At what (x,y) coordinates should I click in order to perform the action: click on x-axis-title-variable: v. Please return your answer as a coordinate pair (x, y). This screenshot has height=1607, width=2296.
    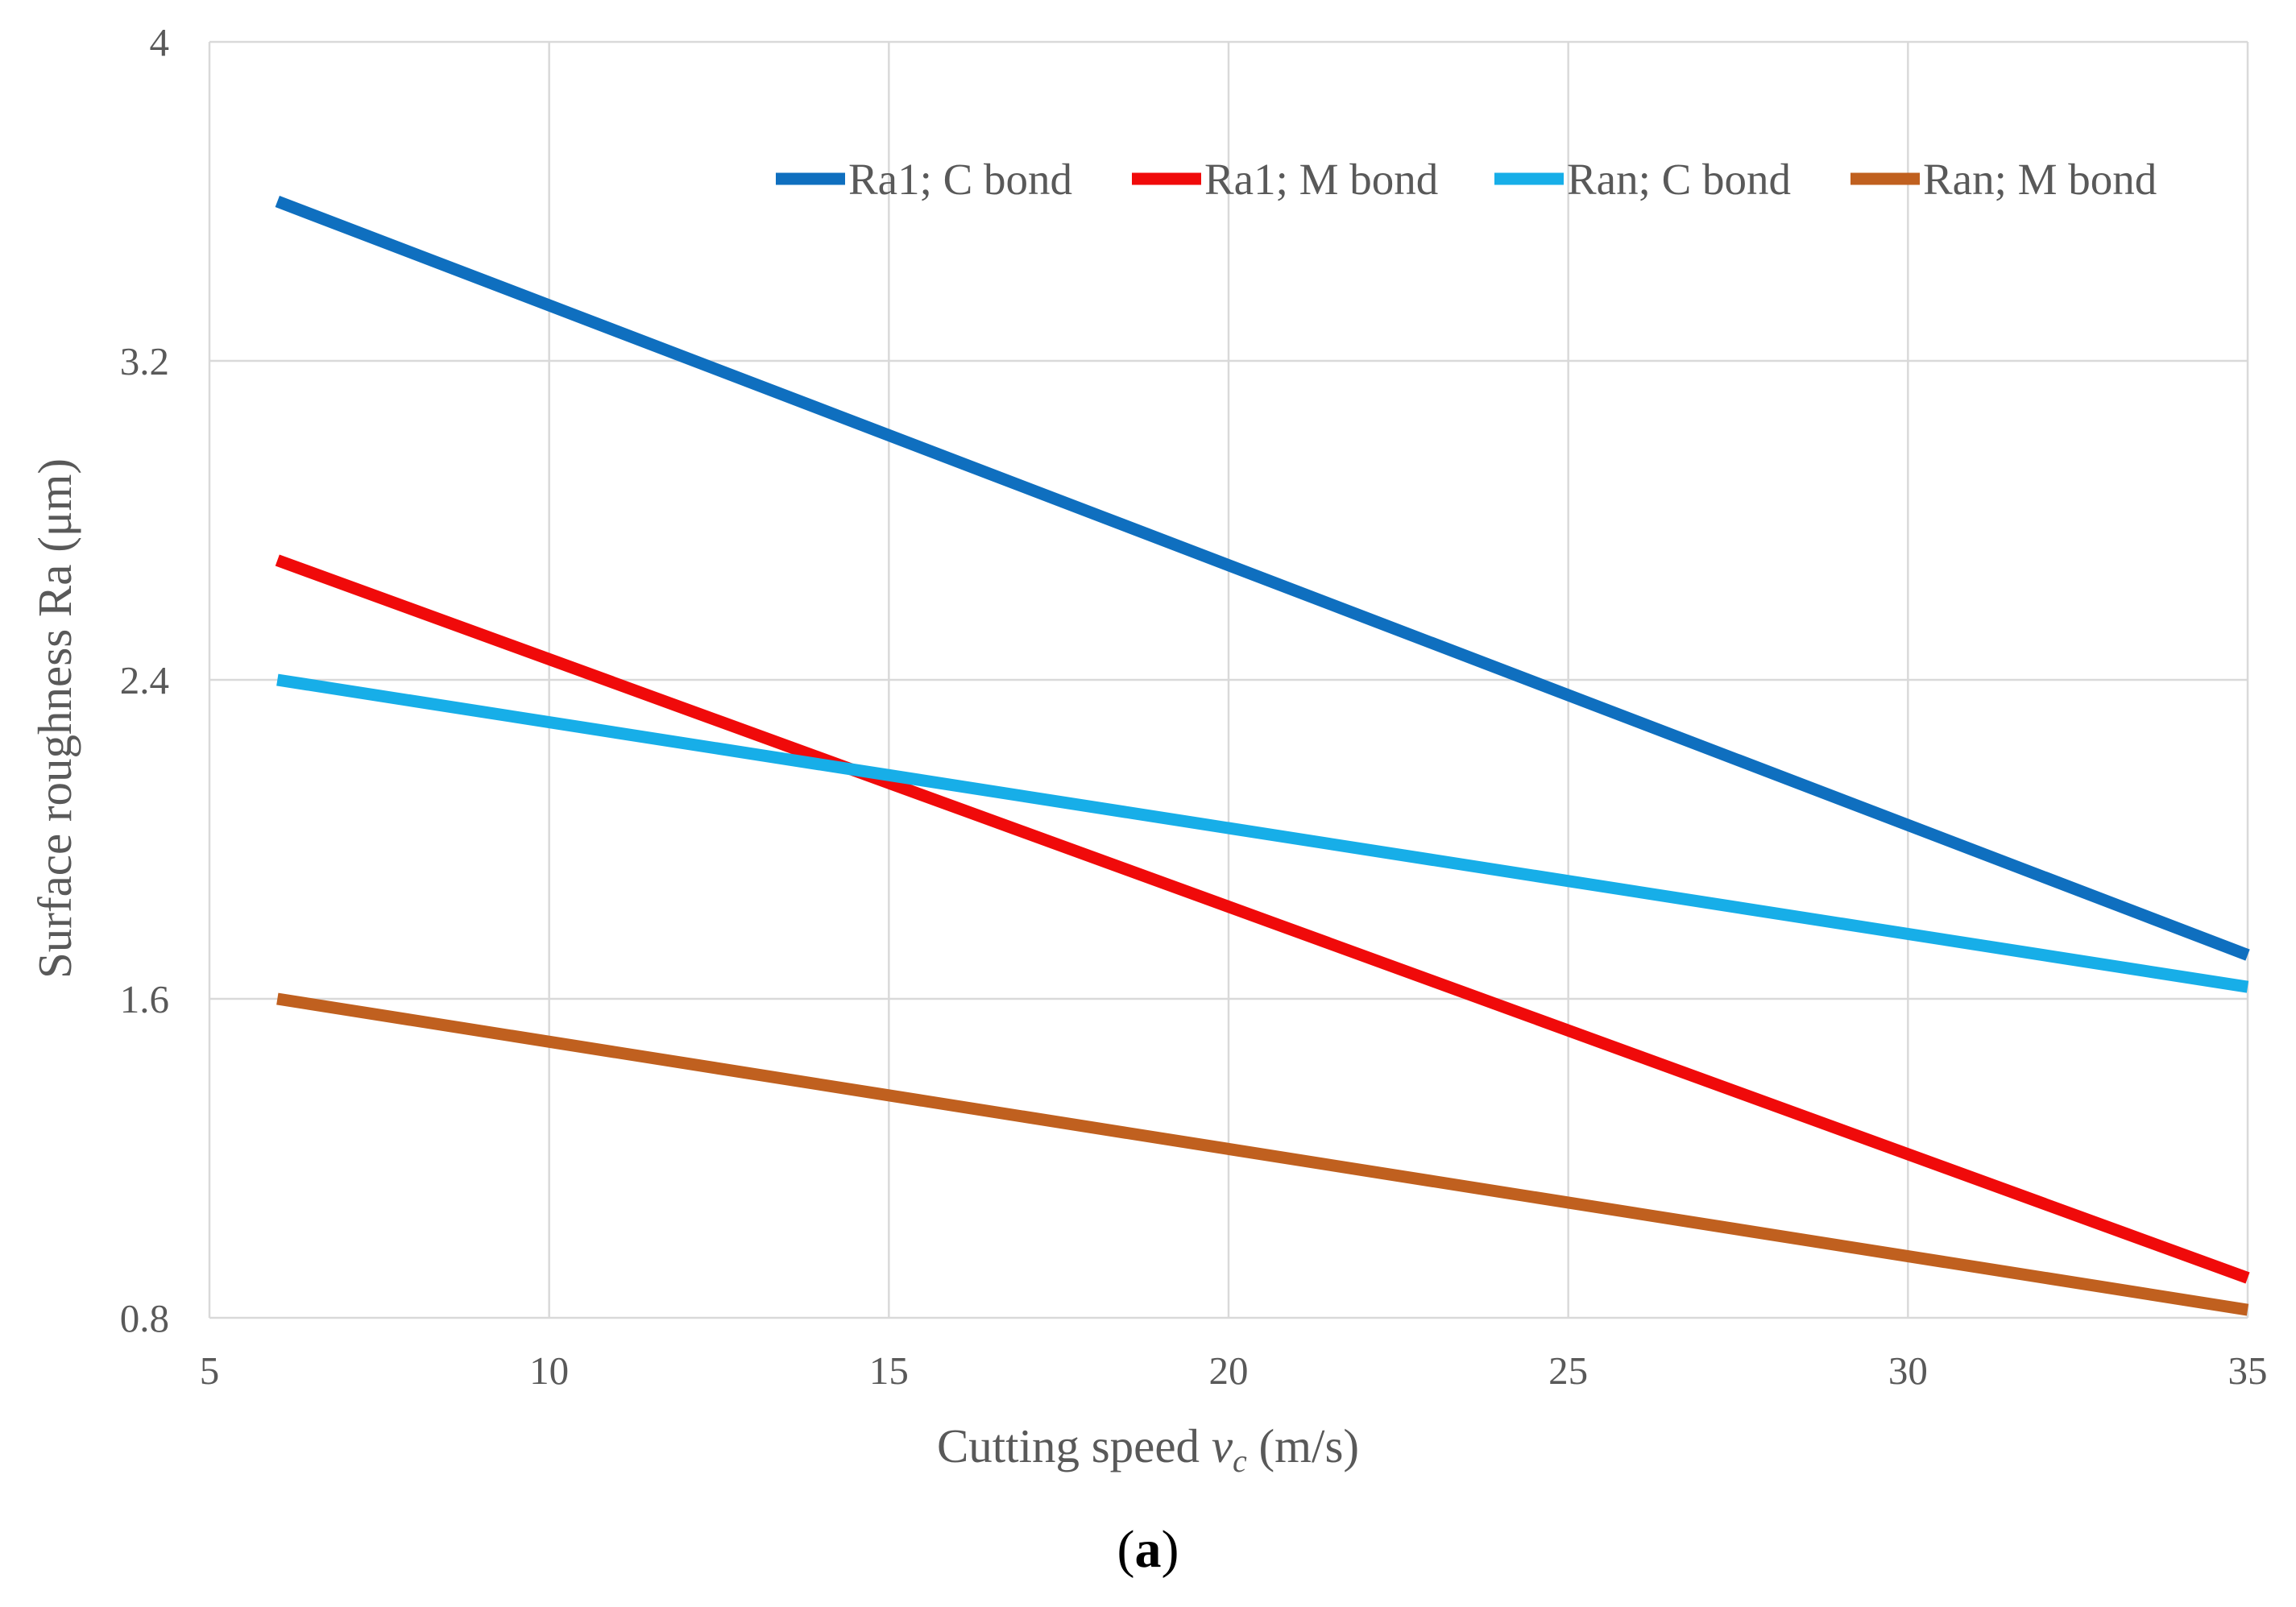
    Looking at the image, I should click on (1222, 1445).